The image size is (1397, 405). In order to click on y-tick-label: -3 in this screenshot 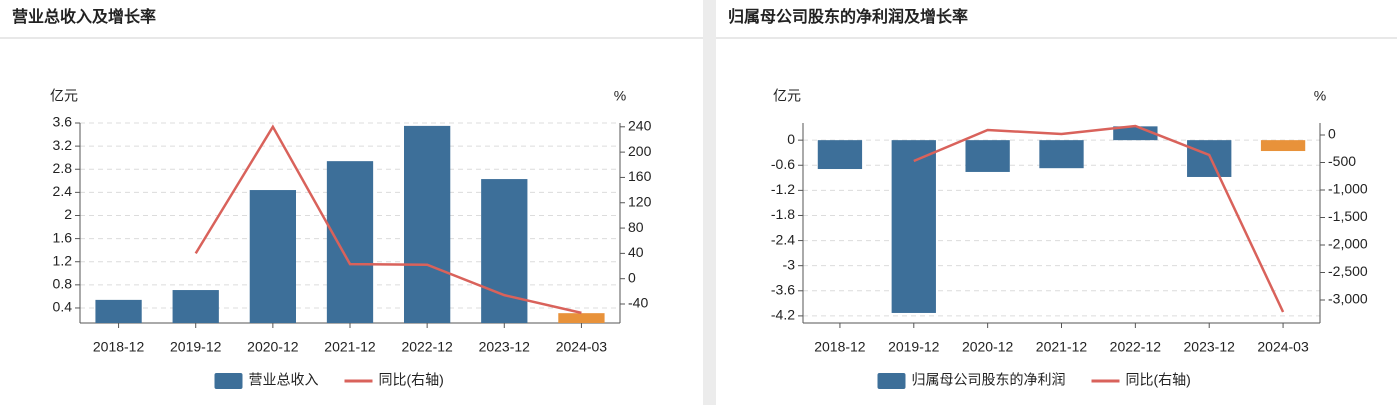, I will do `click(789, 264)`.